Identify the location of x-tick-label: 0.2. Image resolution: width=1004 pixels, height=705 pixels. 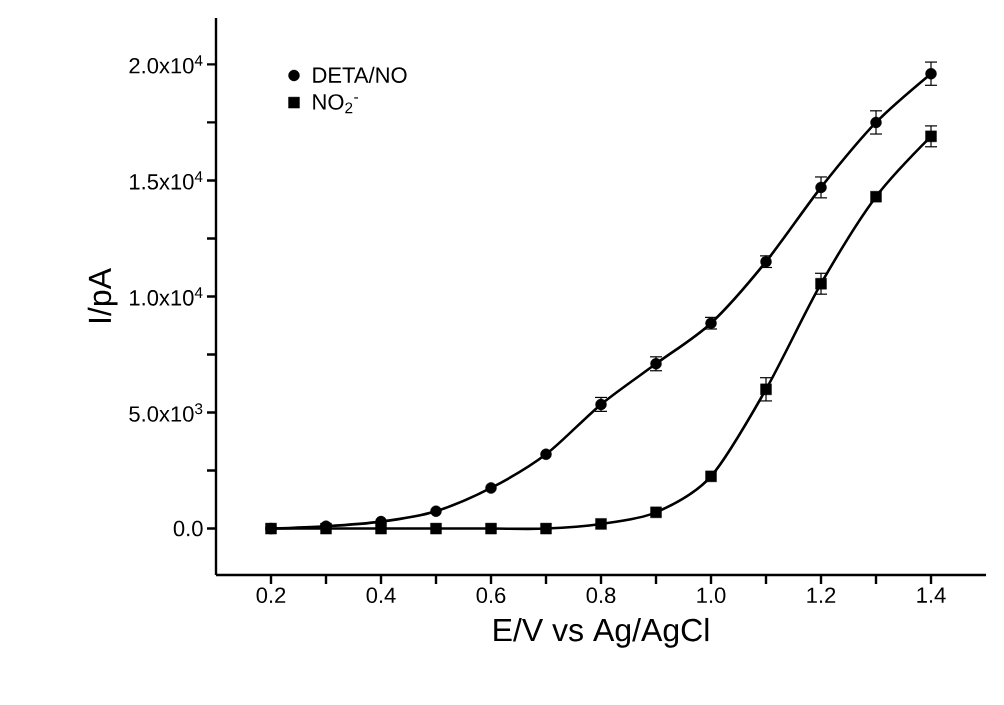
(271, 595).